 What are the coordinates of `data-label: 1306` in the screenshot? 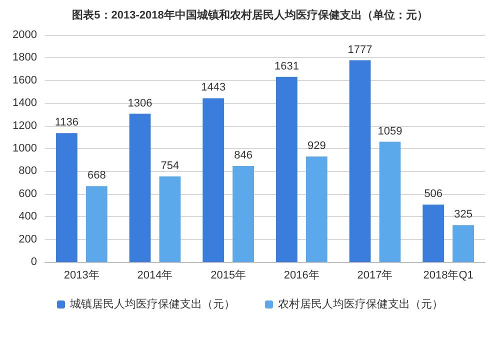 It's located at (140, 103).